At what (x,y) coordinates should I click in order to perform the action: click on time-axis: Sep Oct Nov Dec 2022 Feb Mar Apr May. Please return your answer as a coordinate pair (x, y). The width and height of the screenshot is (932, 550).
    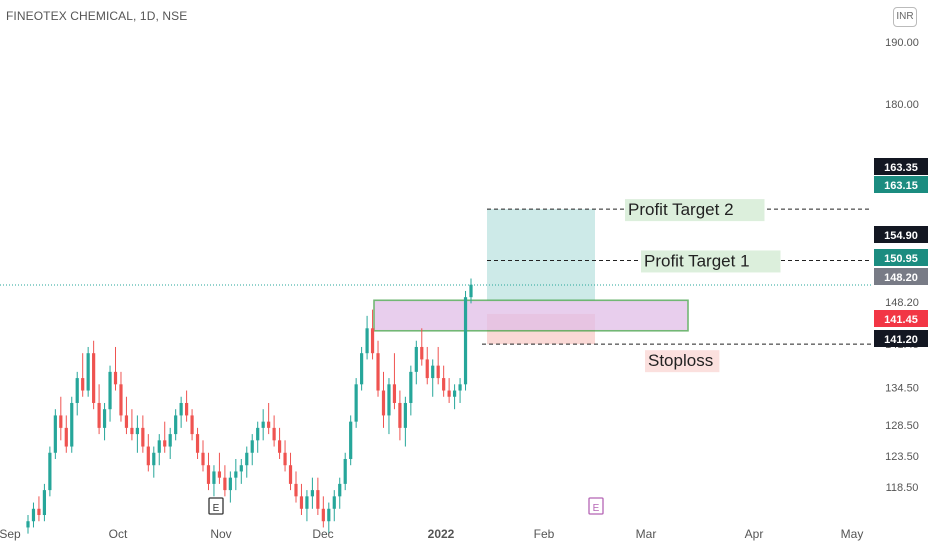
    Looking at the image, I should click on (431, 534).